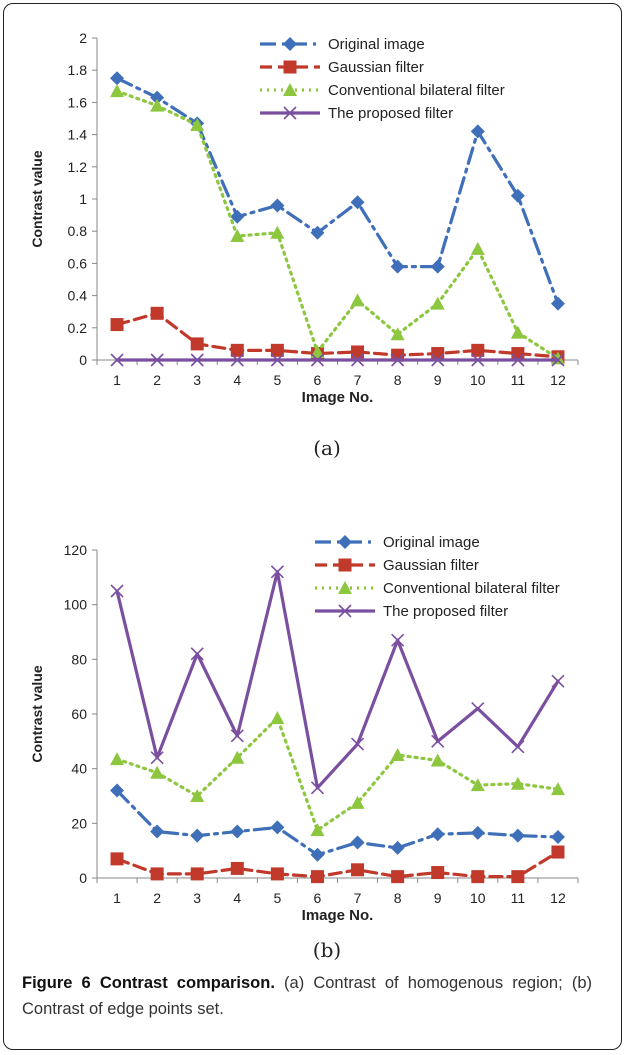 Image resolution: width=627 pixels, height=1055 pixels. What do you see at coordinates (431, 542) in the screenshot?
I see `legend-label: Original image` at bounding box center [431, 542].